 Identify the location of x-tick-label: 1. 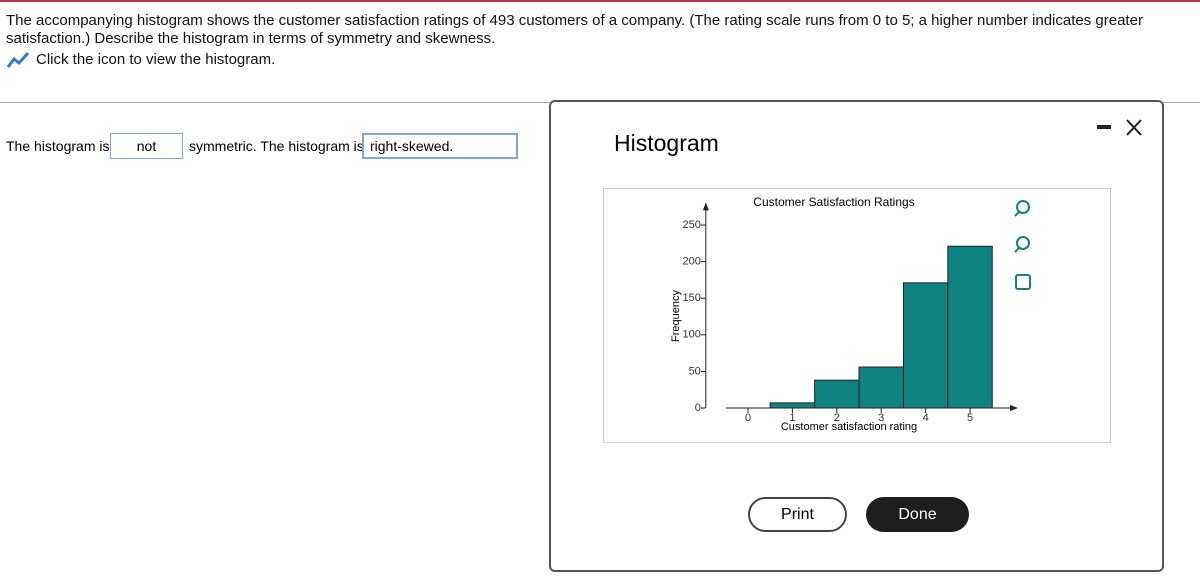
(792, 418).